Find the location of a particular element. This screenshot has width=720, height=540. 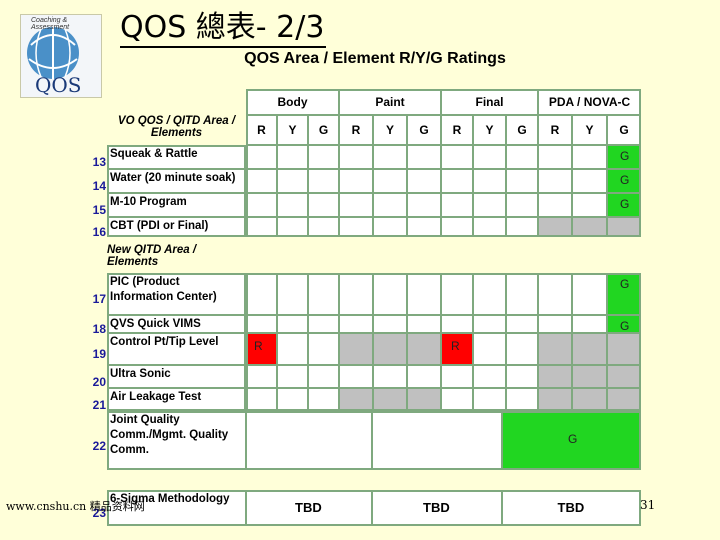

row-label: Joint Quality Comm./Mgmt. Quality Comm. is located at coordinates (169, 435).